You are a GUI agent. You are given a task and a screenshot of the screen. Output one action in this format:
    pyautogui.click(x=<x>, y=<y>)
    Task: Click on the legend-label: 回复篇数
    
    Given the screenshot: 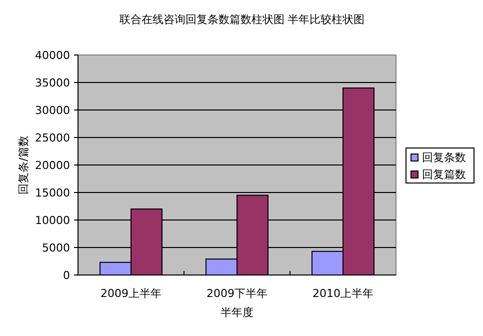 What is the action you would take?
    pyautogui.click(x=444, y=174)
    